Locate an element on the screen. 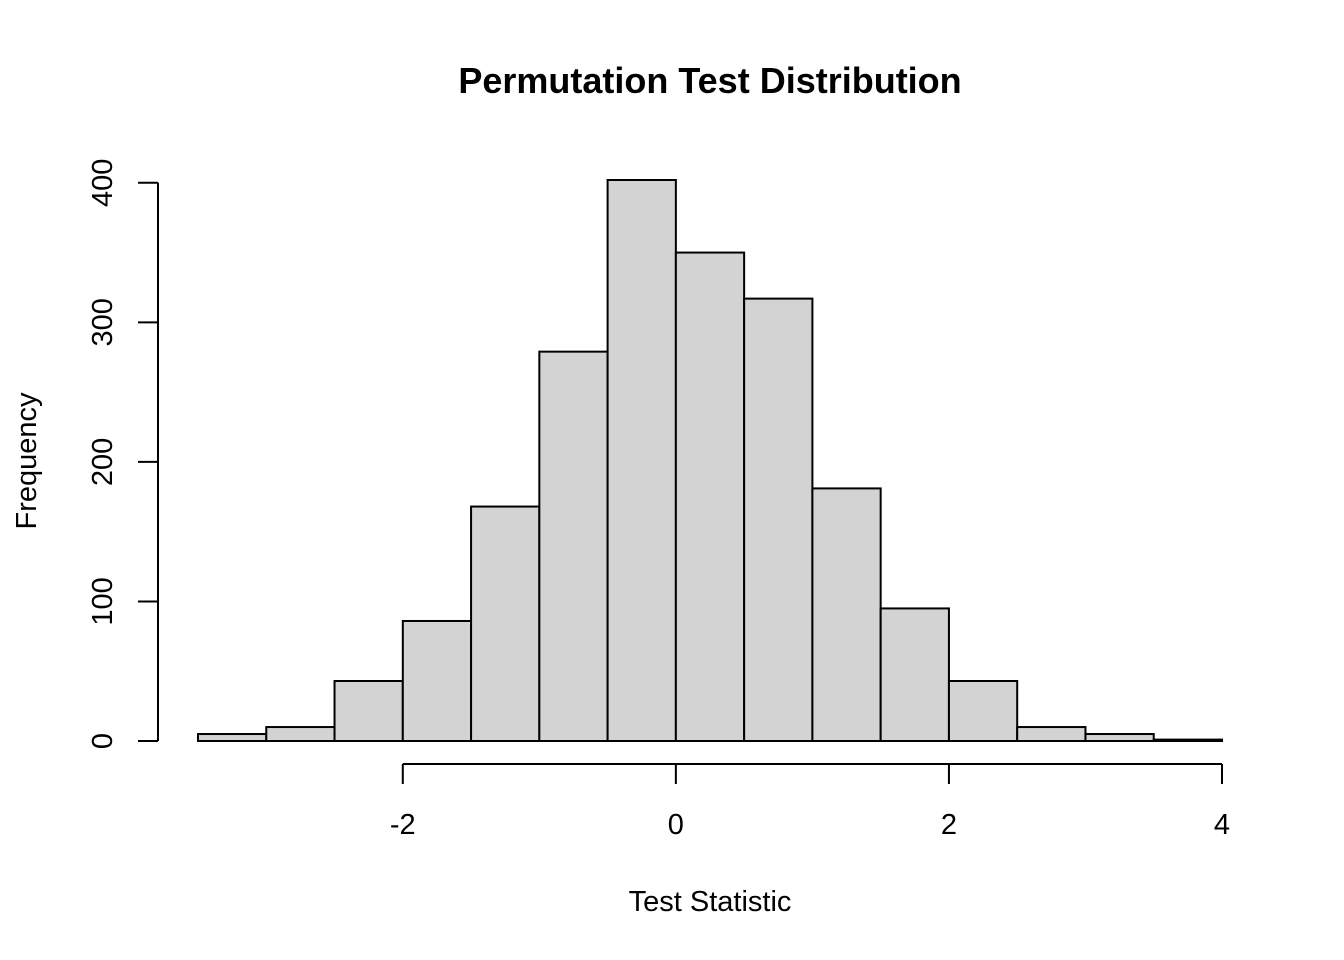 Image resolution: width=1344 pixels, height=960 pixels. y-axis: 0 100 200 300 400 is located at coordinates (123, 454).